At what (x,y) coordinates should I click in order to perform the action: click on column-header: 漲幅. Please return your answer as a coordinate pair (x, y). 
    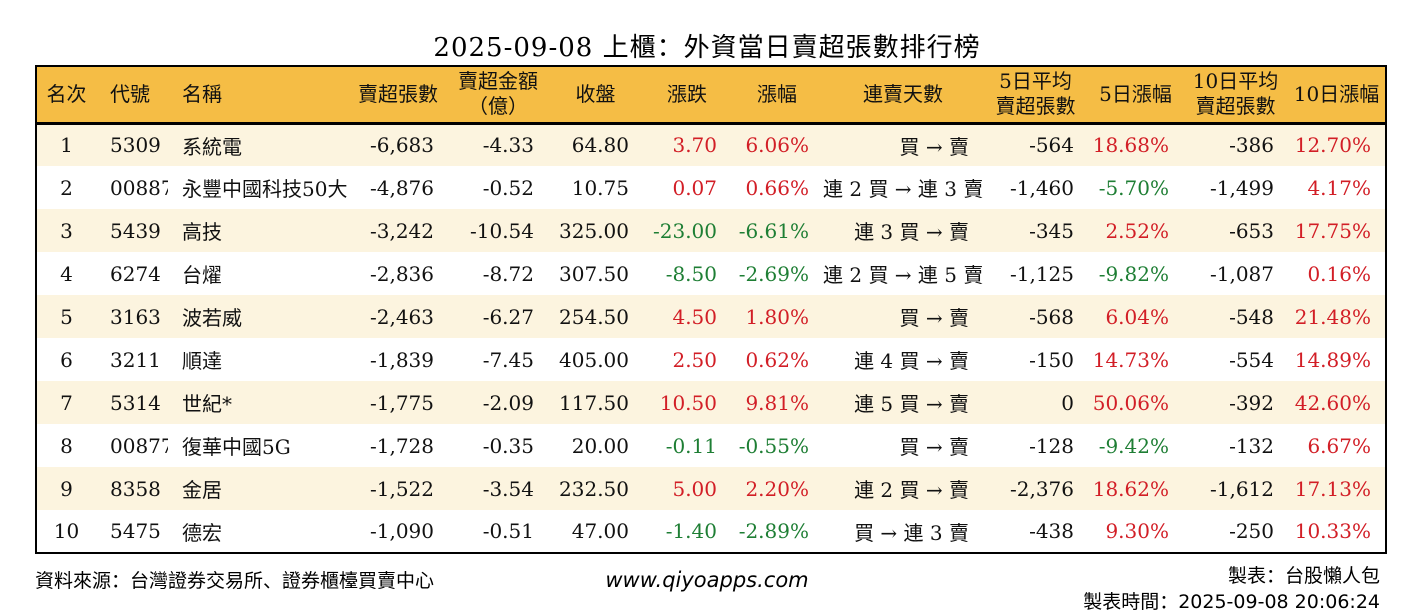
    Looking at the image, I should click on (777, 95).